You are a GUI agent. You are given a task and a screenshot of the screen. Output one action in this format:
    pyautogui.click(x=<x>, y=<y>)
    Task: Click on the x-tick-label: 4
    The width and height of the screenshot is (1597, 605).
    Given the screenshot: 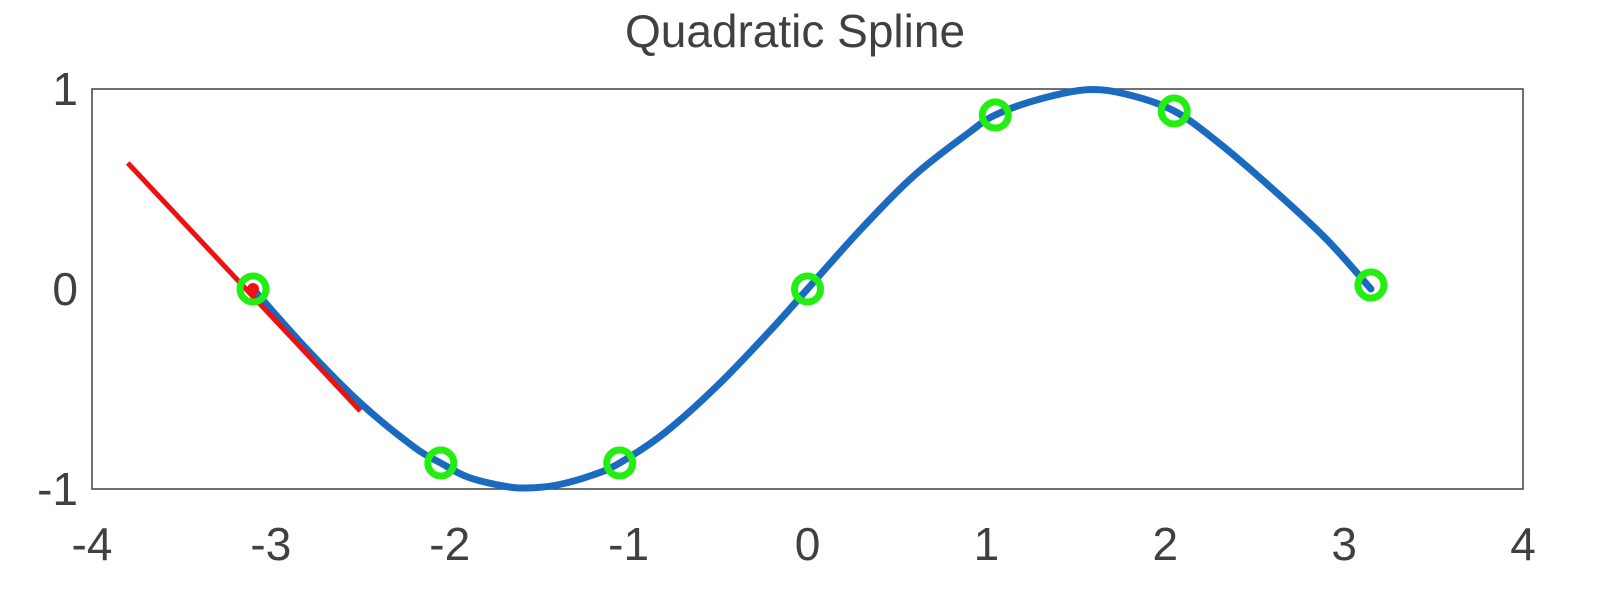 What is the action you would take?
    pyautogui.click(x=1523, y=544)
    